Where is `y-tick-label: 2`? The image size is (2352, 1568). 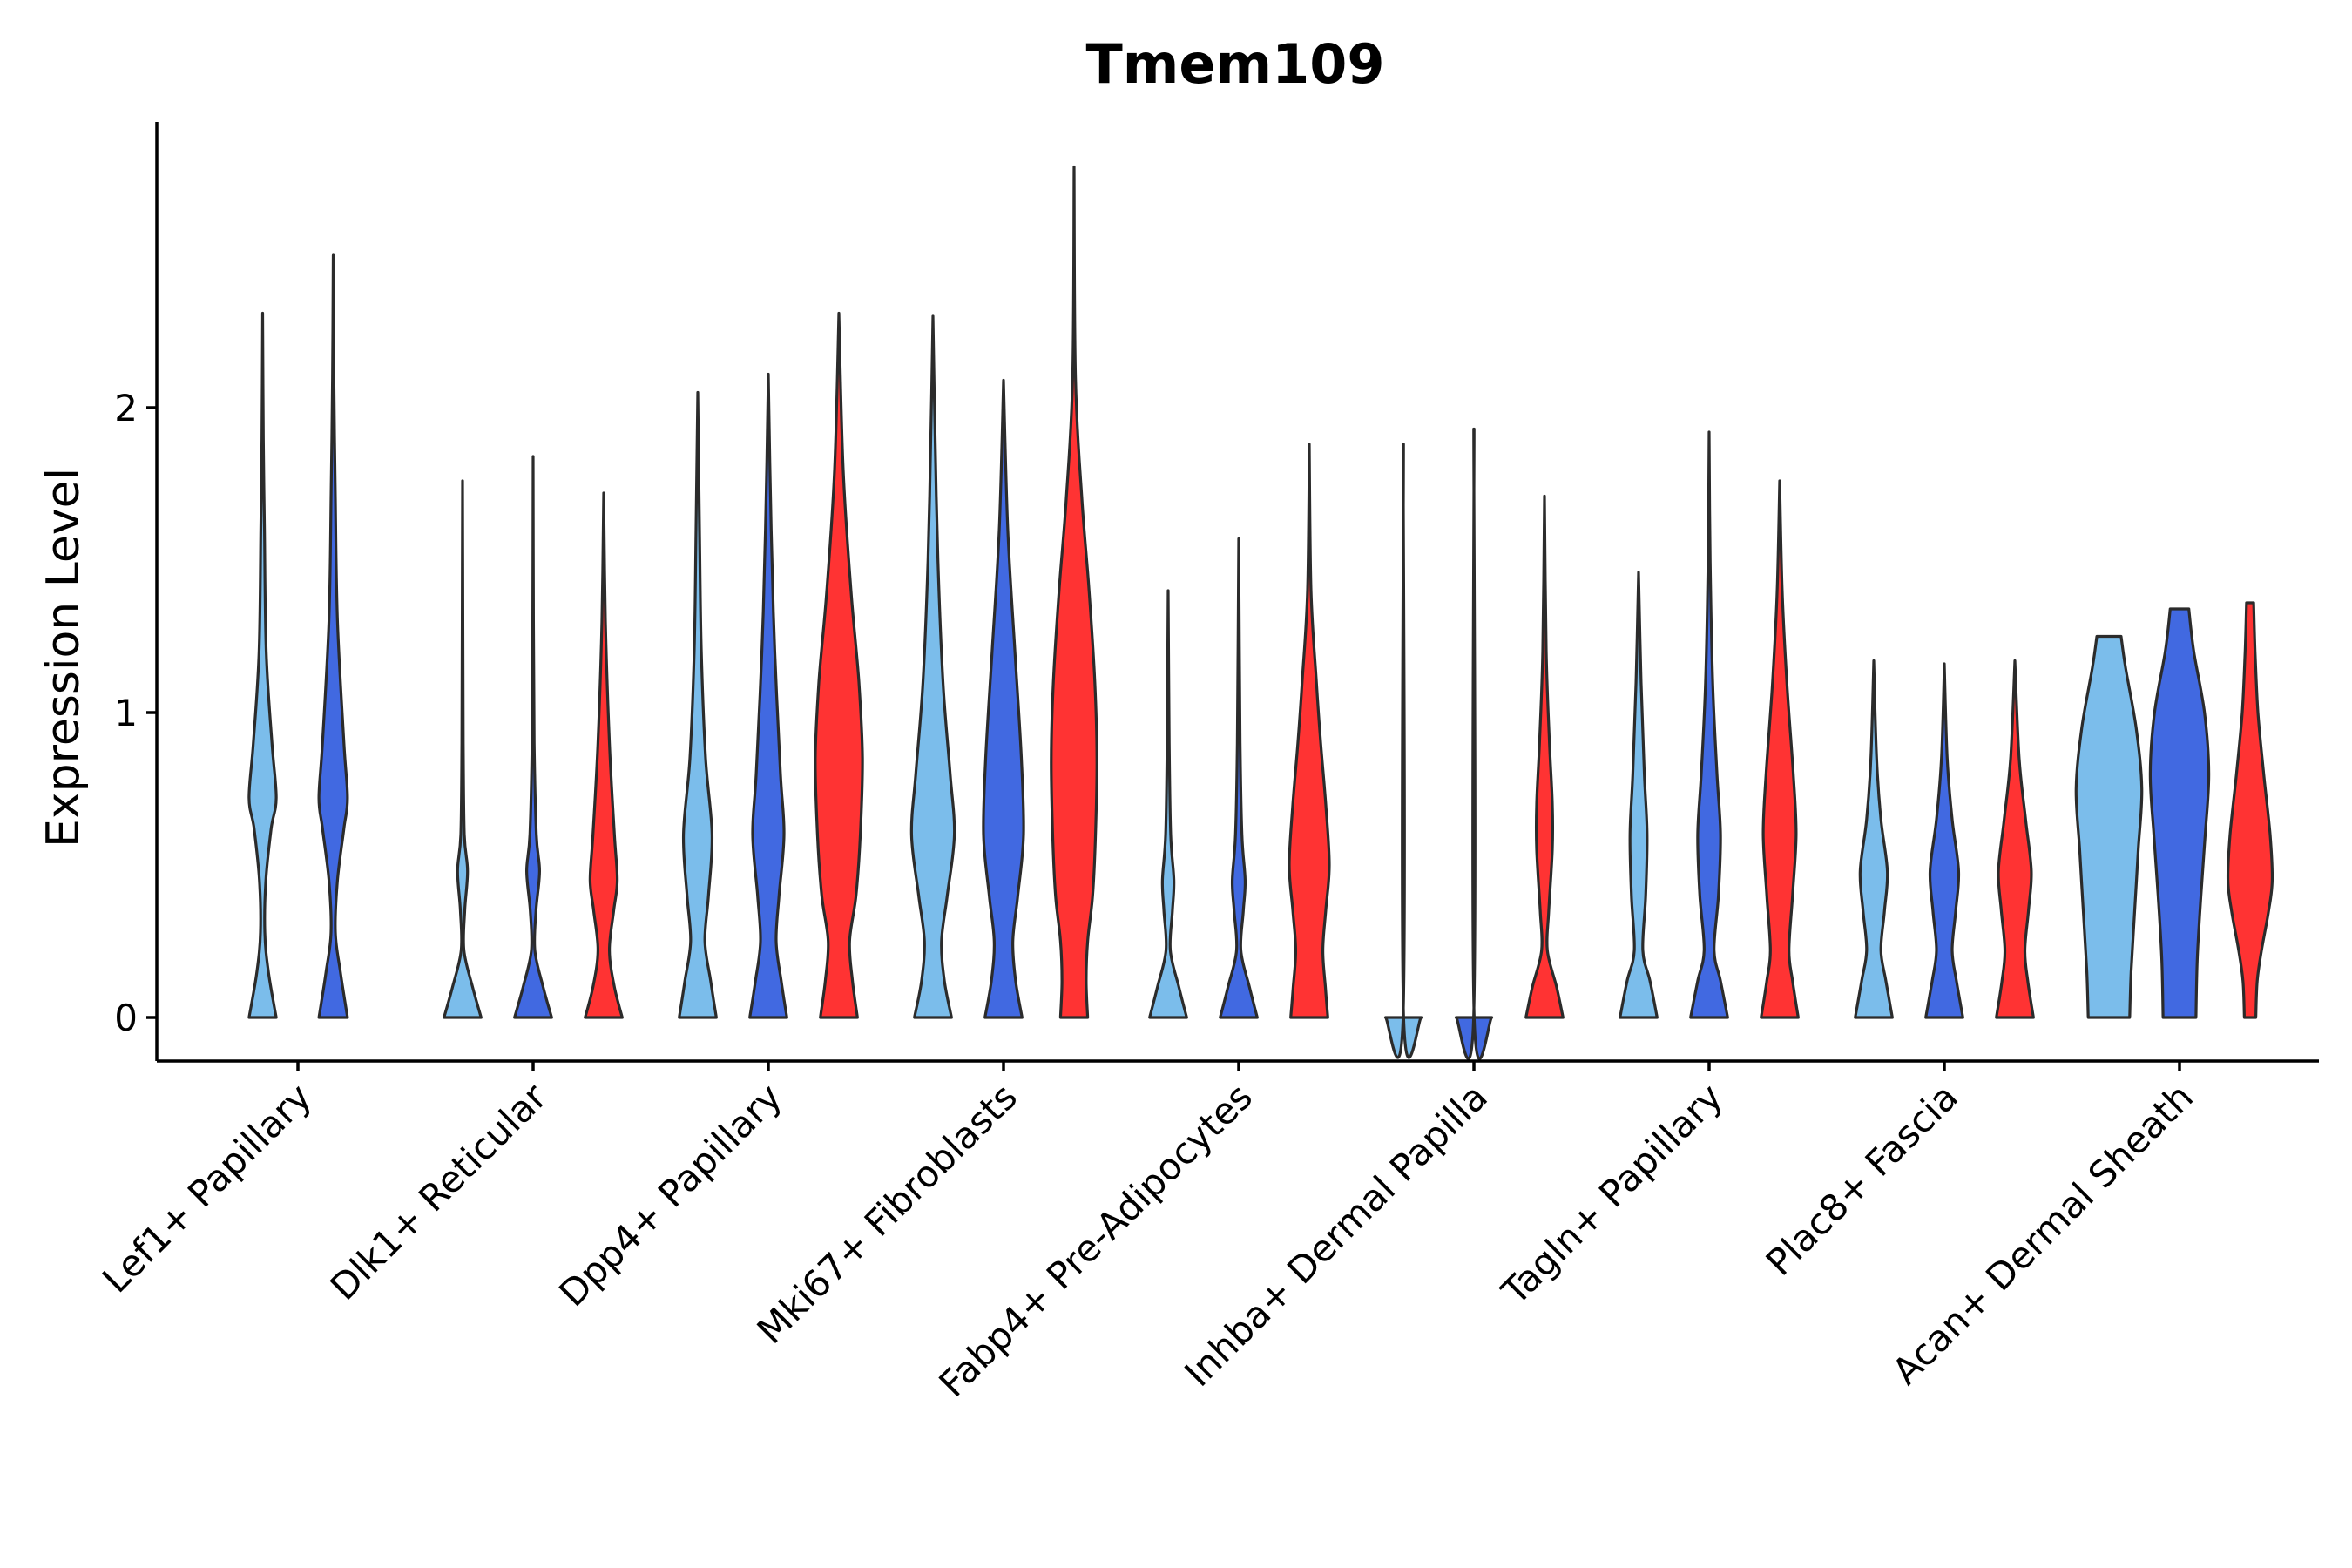
y-tick-label: 2 is located at coordinates (126, 408).